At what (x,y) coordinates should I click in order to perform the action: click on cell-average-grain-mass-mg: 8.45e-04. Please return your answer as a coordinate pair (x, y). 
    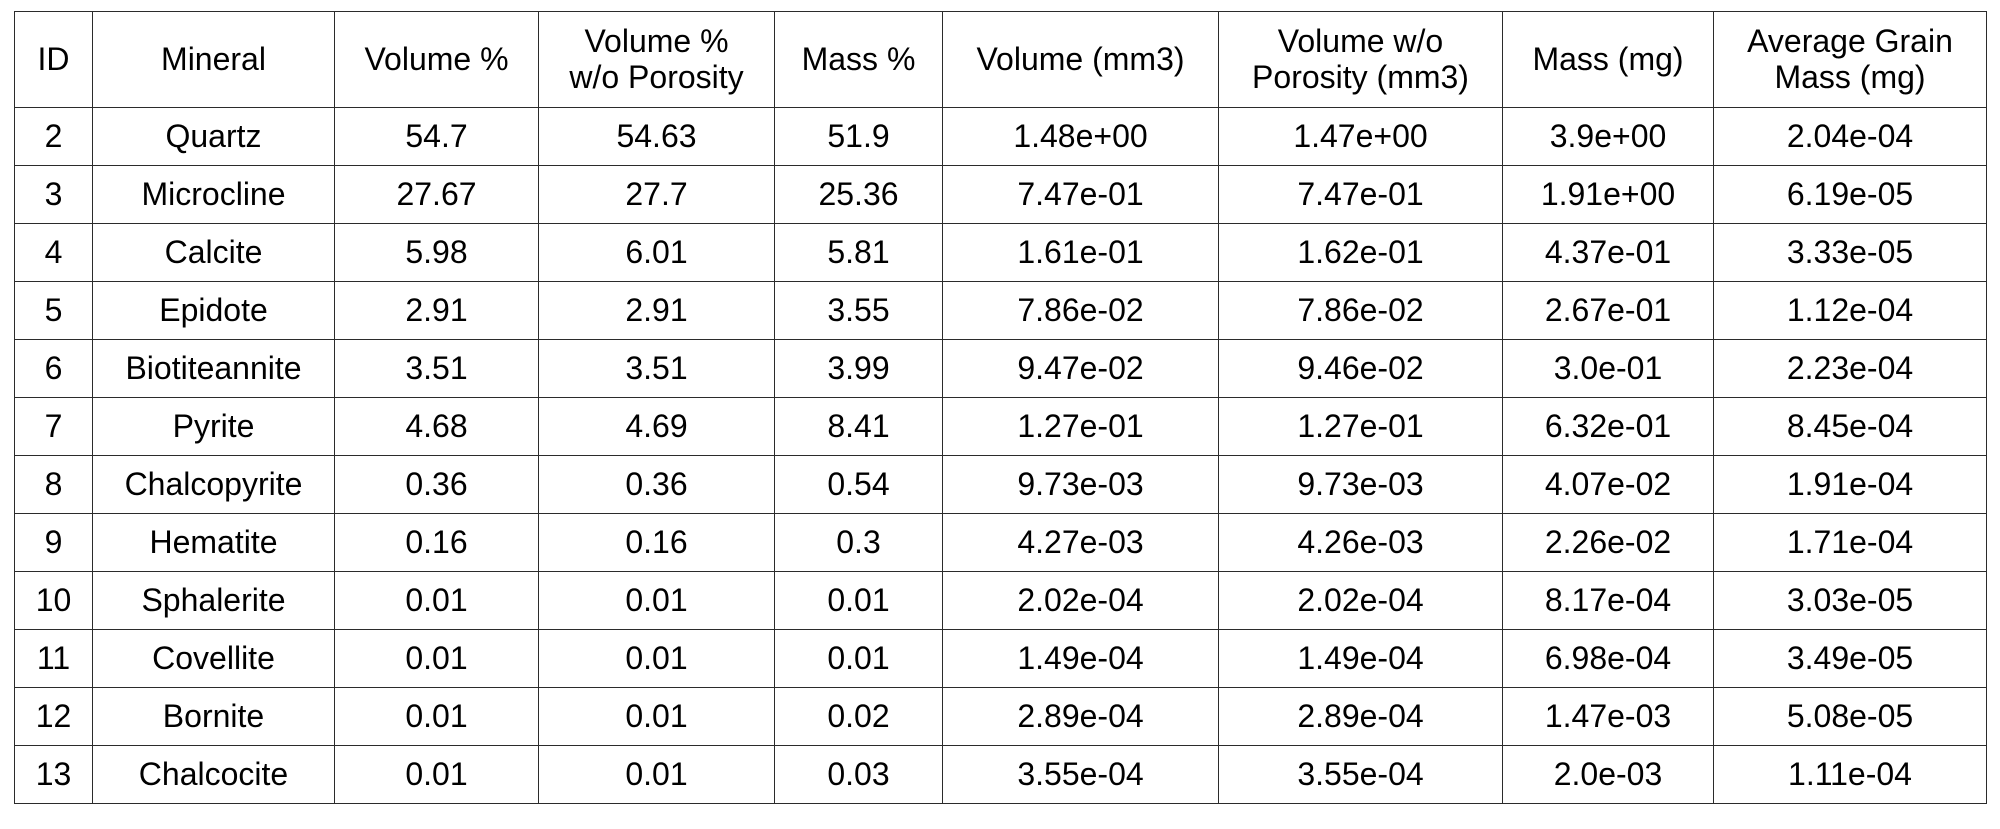
    Looking at the image, I should click on (1850, 426).